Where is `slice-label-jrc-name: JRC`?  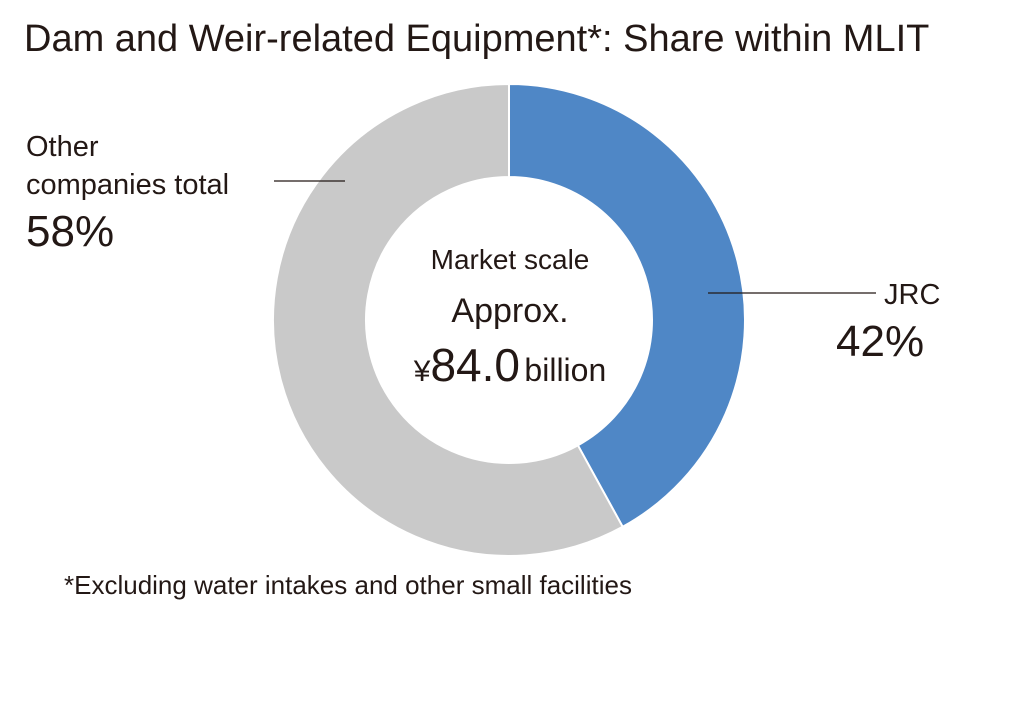 slice-label-jrc-name: JRC is located at coordinates (912, 295).